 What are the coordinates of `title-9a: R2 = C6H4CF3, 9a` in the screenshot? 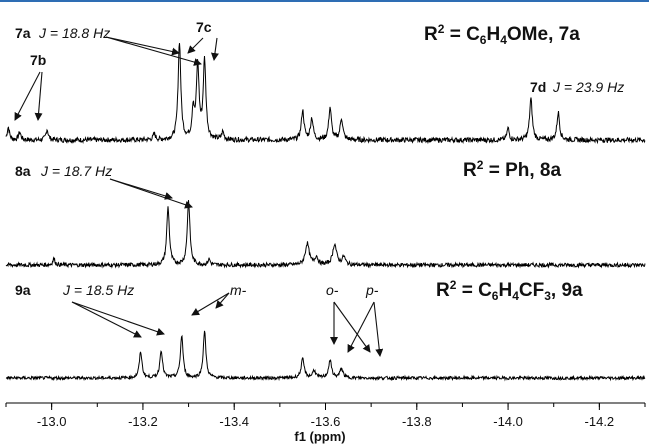 It's located at (509, 290).